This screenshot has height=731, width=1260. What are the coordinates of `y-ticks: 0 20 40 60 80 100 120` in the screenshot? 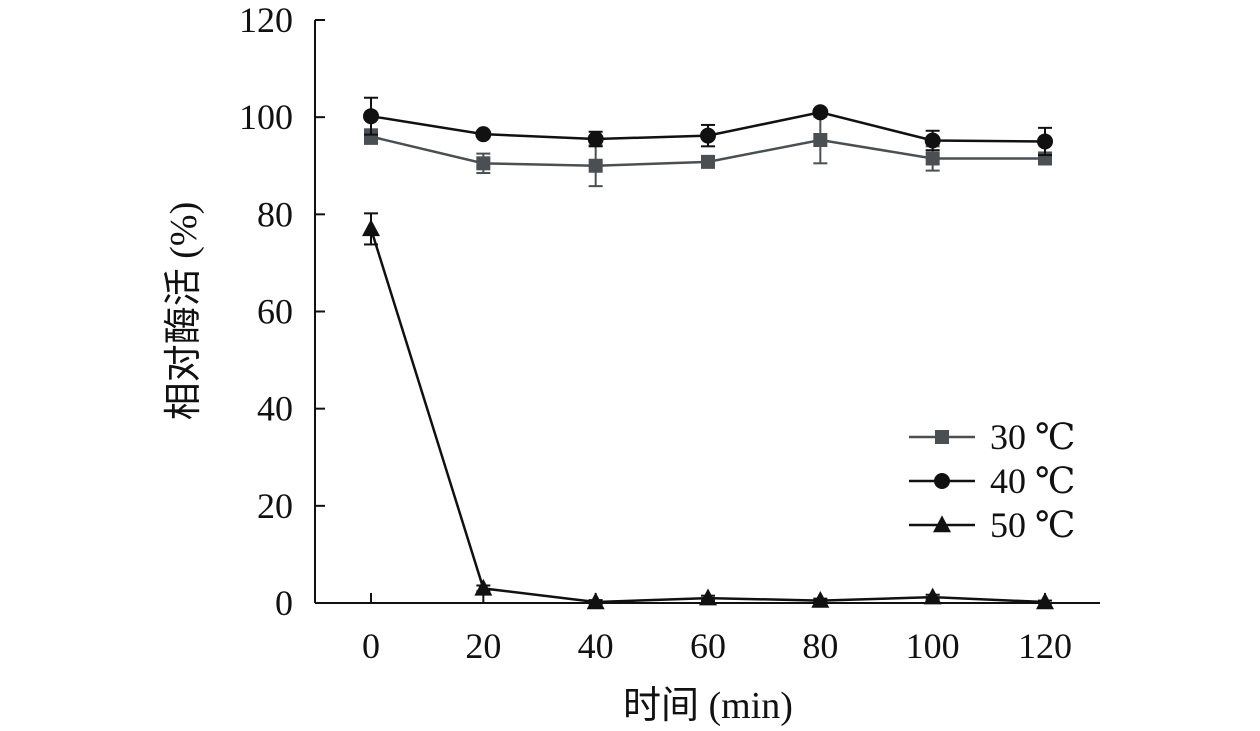 It's located at (282, 311).